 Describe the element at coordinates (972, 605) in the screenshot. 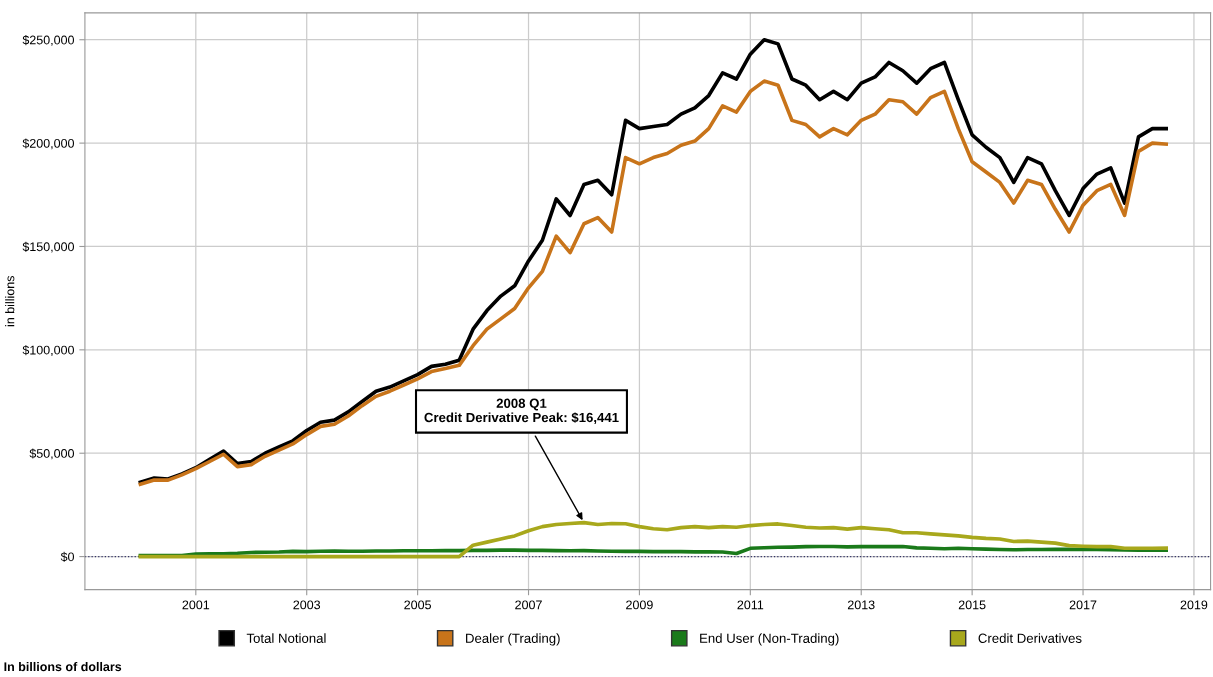

I see `x-tick-label: 2015` at that location.